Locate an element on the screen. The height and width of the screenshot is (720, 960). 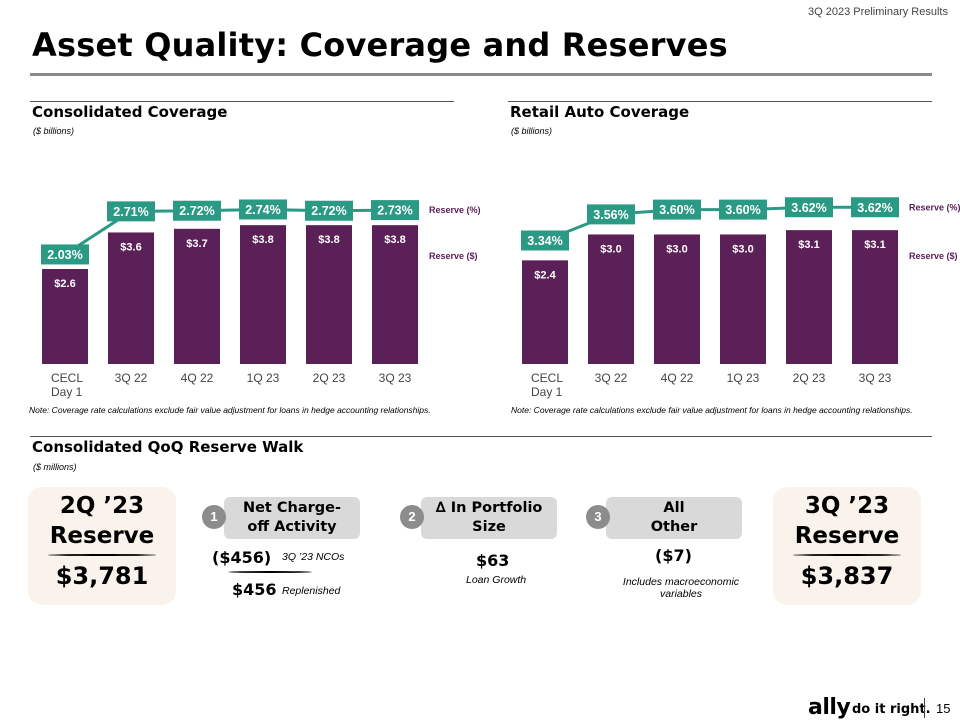
start-reserve-rule is located at coordinates (102, 555).